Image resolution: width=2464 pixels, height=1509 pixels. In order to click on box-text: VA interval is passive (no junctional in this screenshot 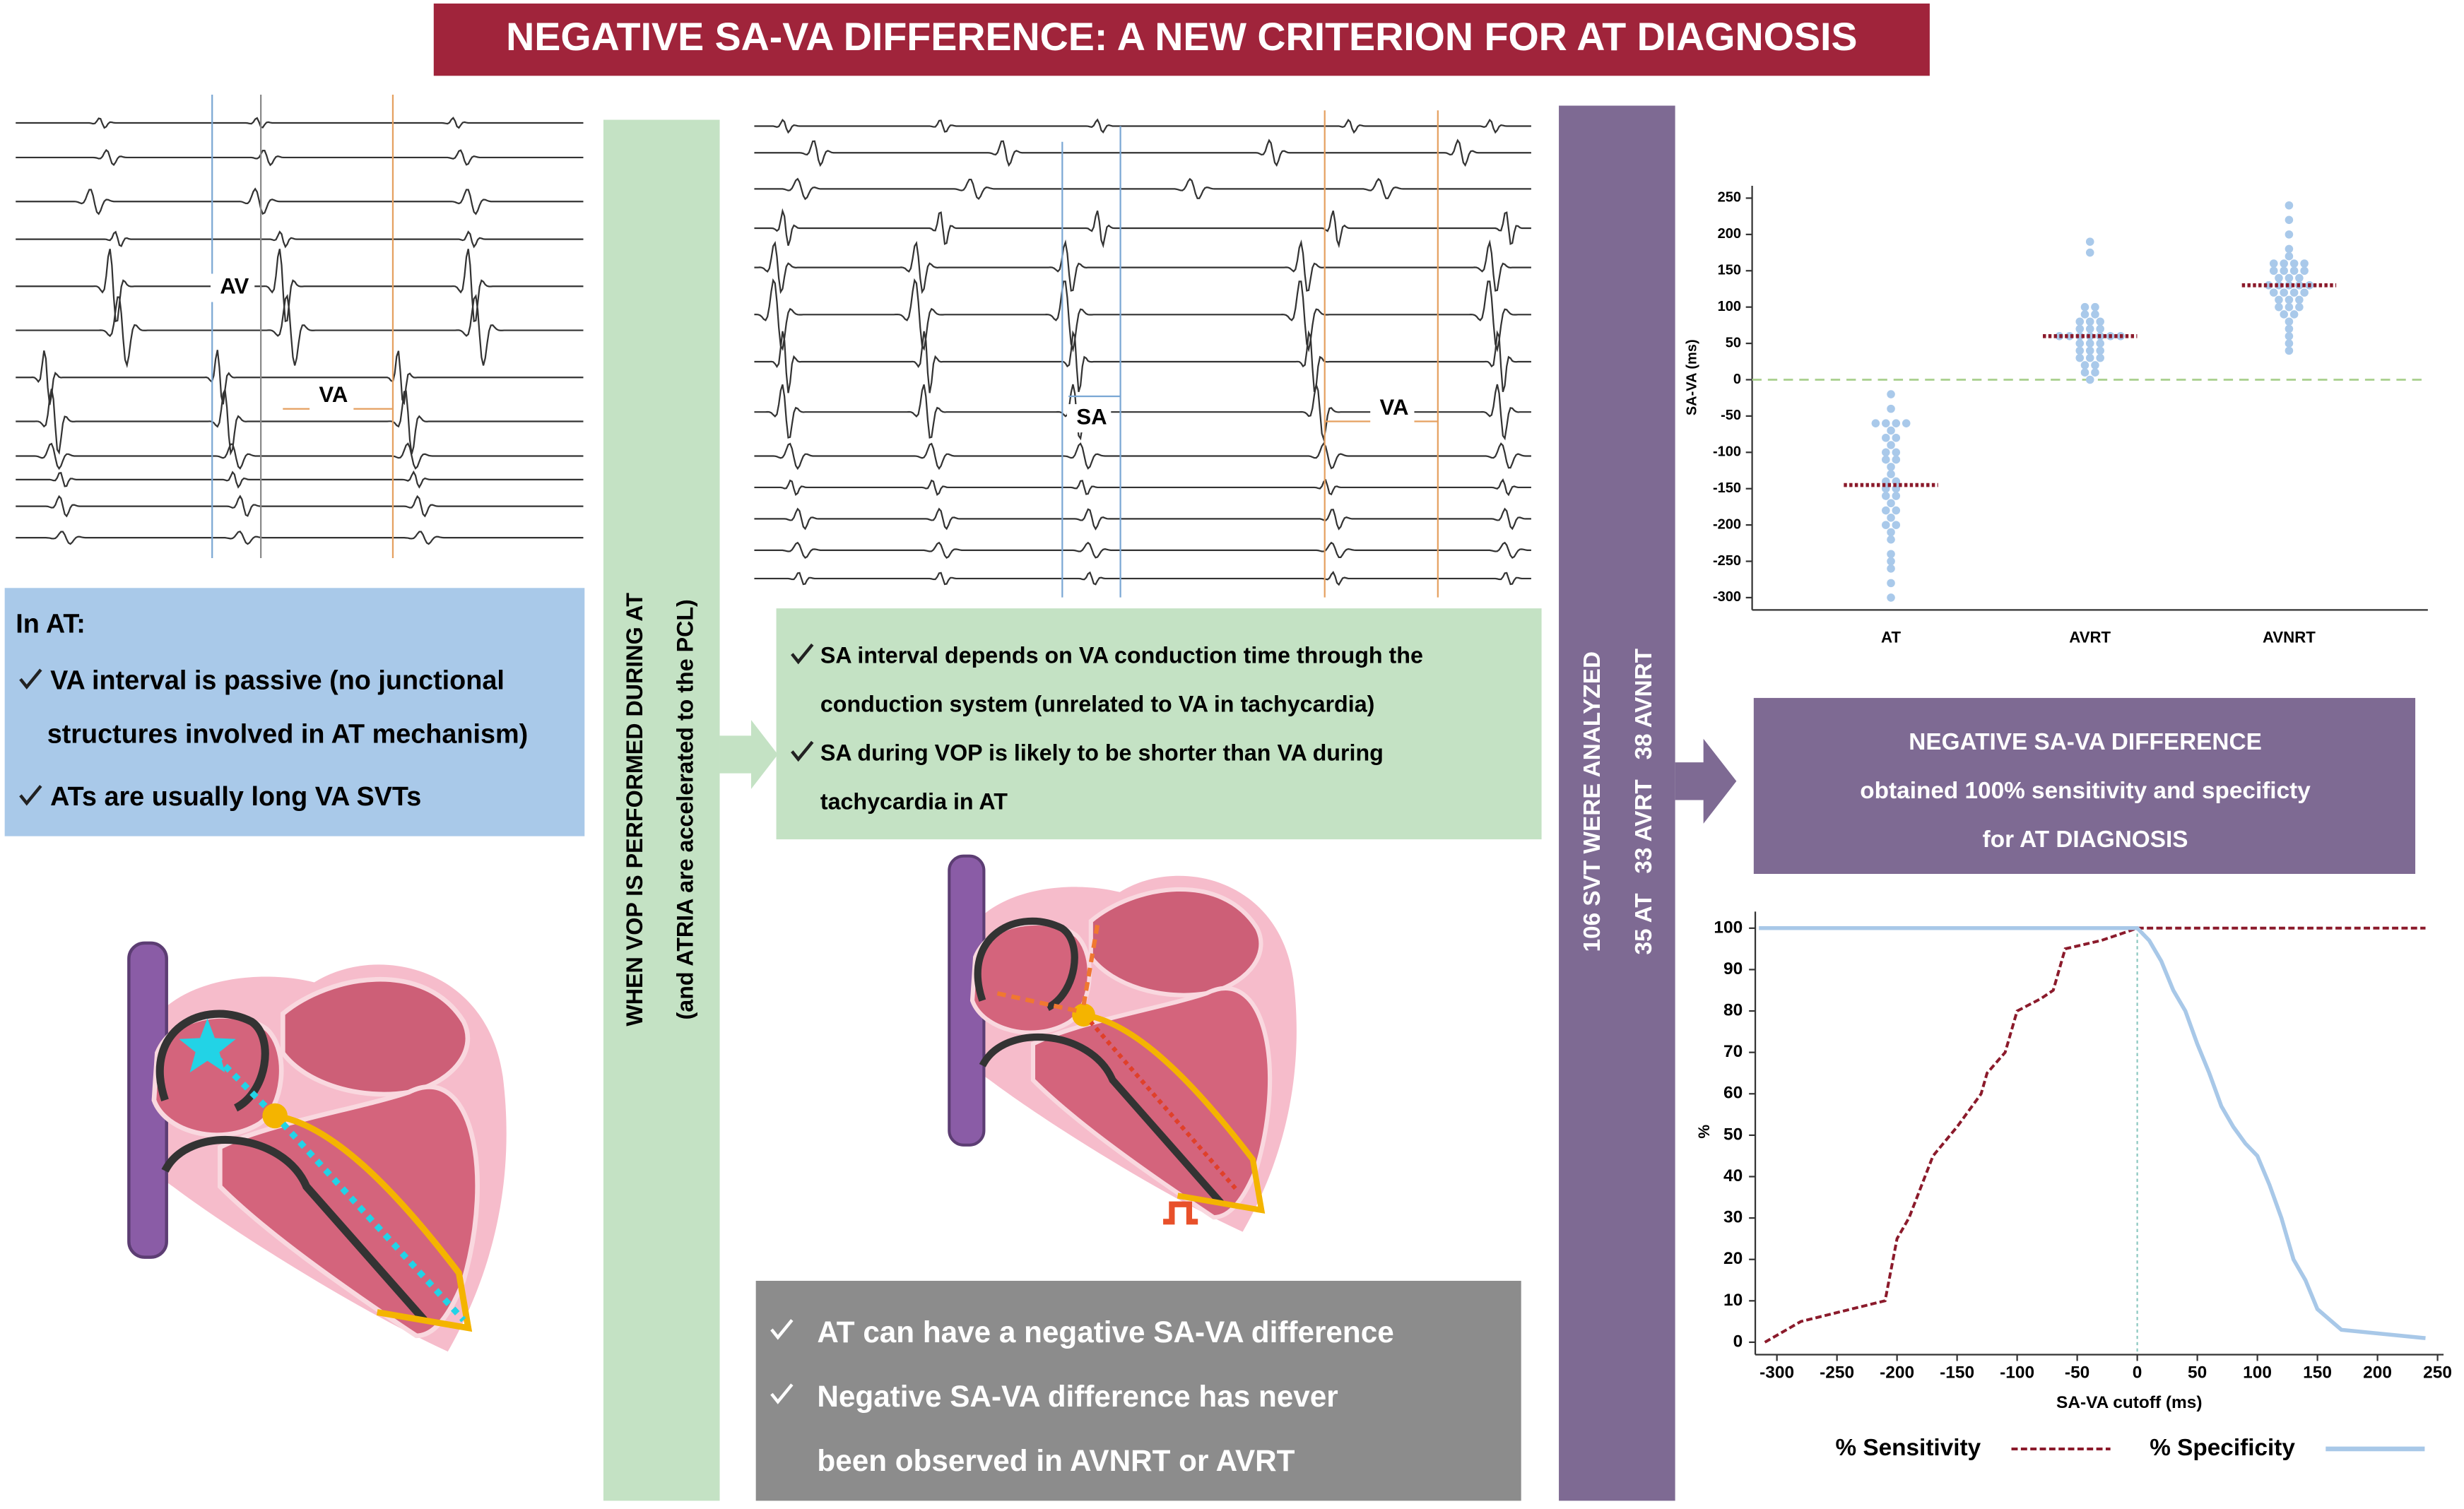, I will do `click(277, 681)`.